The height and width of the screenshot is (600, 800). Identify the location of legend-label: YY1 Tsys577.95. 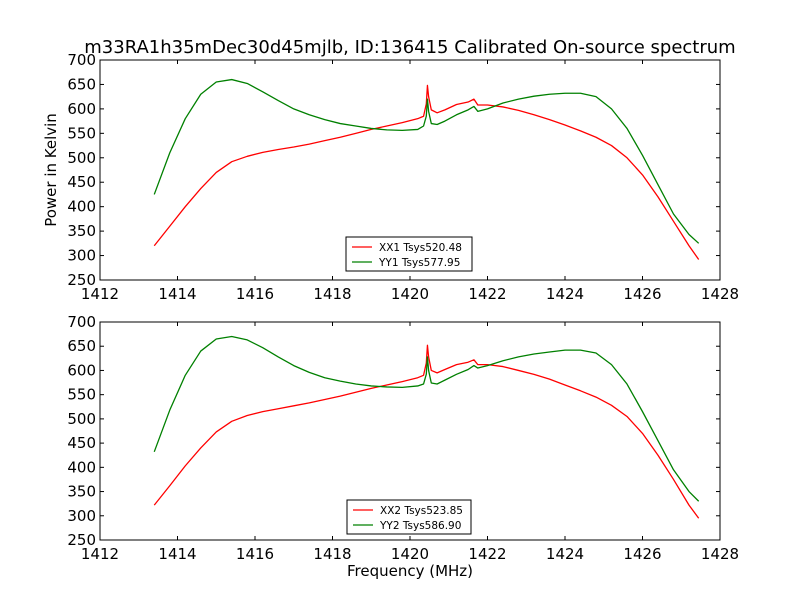
(419, 263).